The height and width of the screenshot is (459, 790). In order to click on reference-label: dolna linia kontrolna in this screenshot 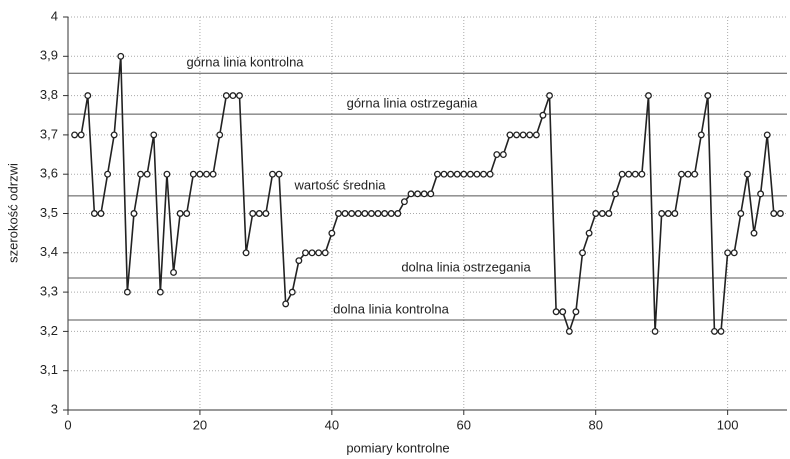, I will do `click(391, 308)`.